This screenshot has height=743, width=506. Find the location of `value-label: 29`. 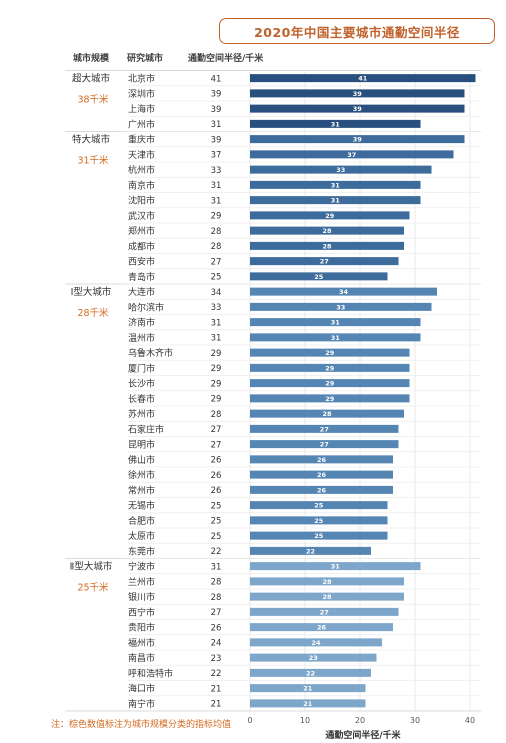

value-label: 29 is located at coordinates (216, 384).